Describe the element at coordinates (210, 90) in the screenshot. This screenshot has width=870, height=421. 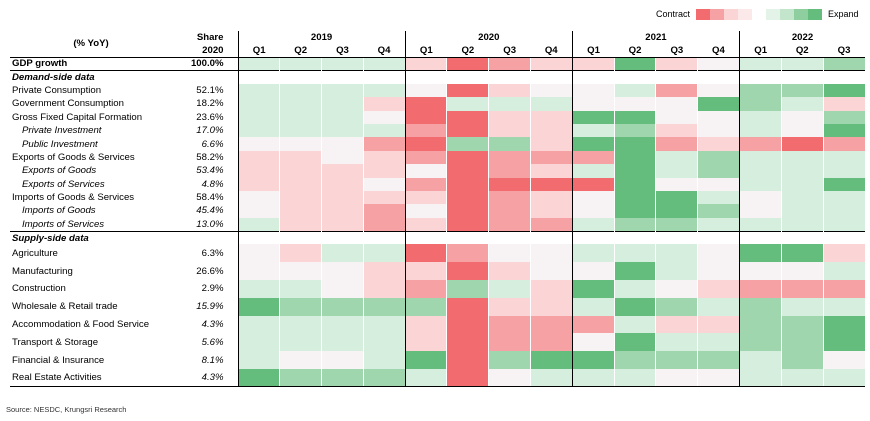
I see `share-value: 52.1%` at that location.